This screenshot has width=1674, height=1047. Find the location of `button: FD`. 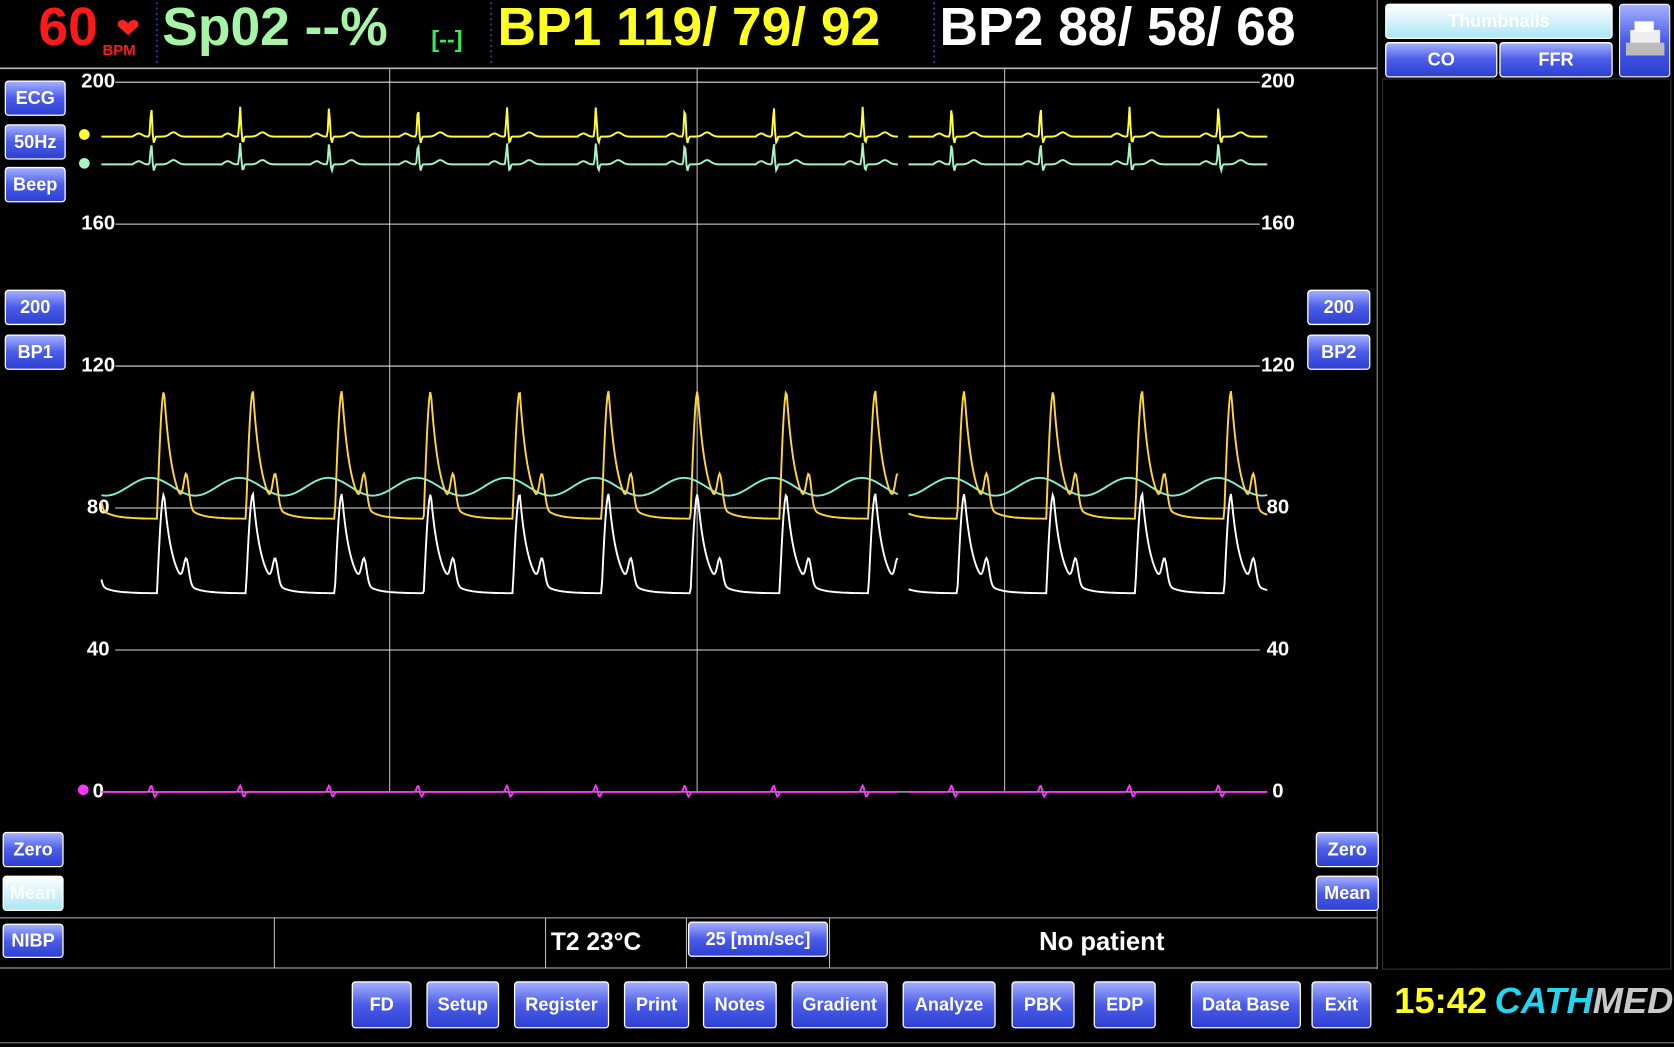

button: FD is located at coordinates (381, 1005).